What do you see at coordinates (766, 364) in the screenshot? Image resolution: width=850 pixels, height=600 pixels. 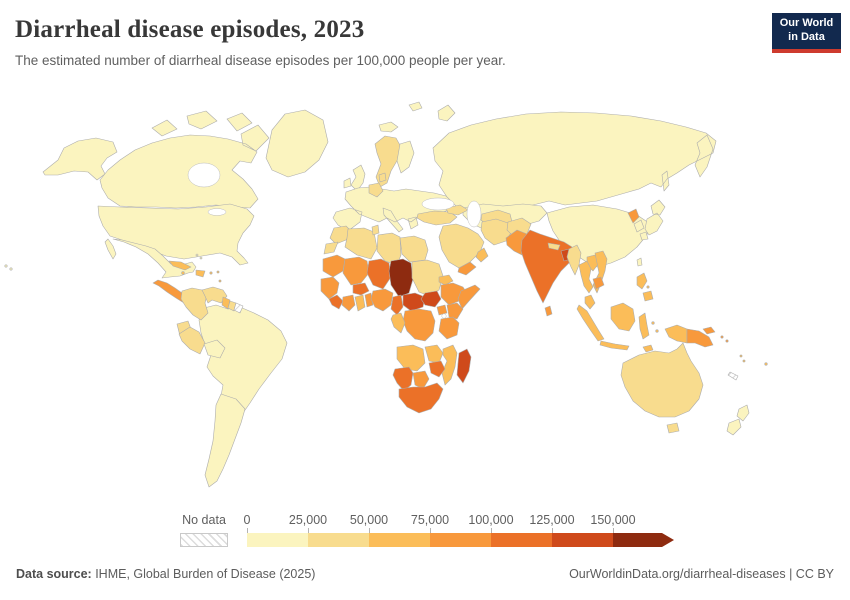 I see `country-fiji` at bounding box center [766, 364].